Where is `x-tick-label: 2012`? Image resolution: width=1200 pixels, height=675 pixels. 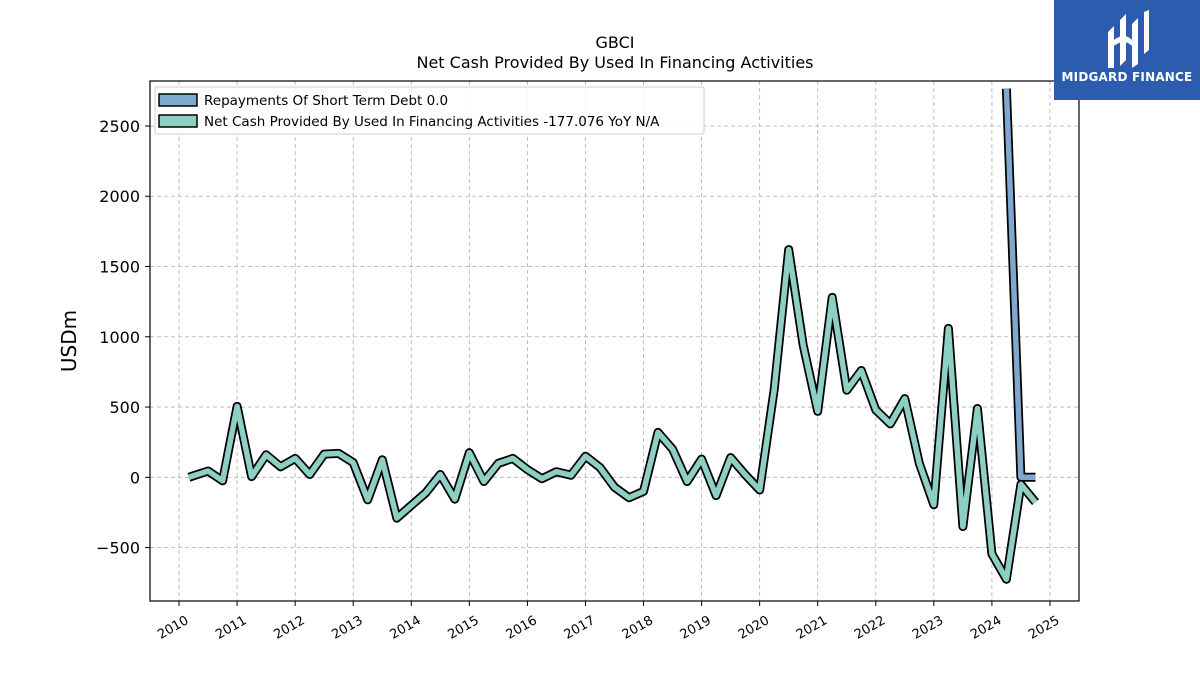 x-tick-label: 2012 is located at coordinates (289, 628).